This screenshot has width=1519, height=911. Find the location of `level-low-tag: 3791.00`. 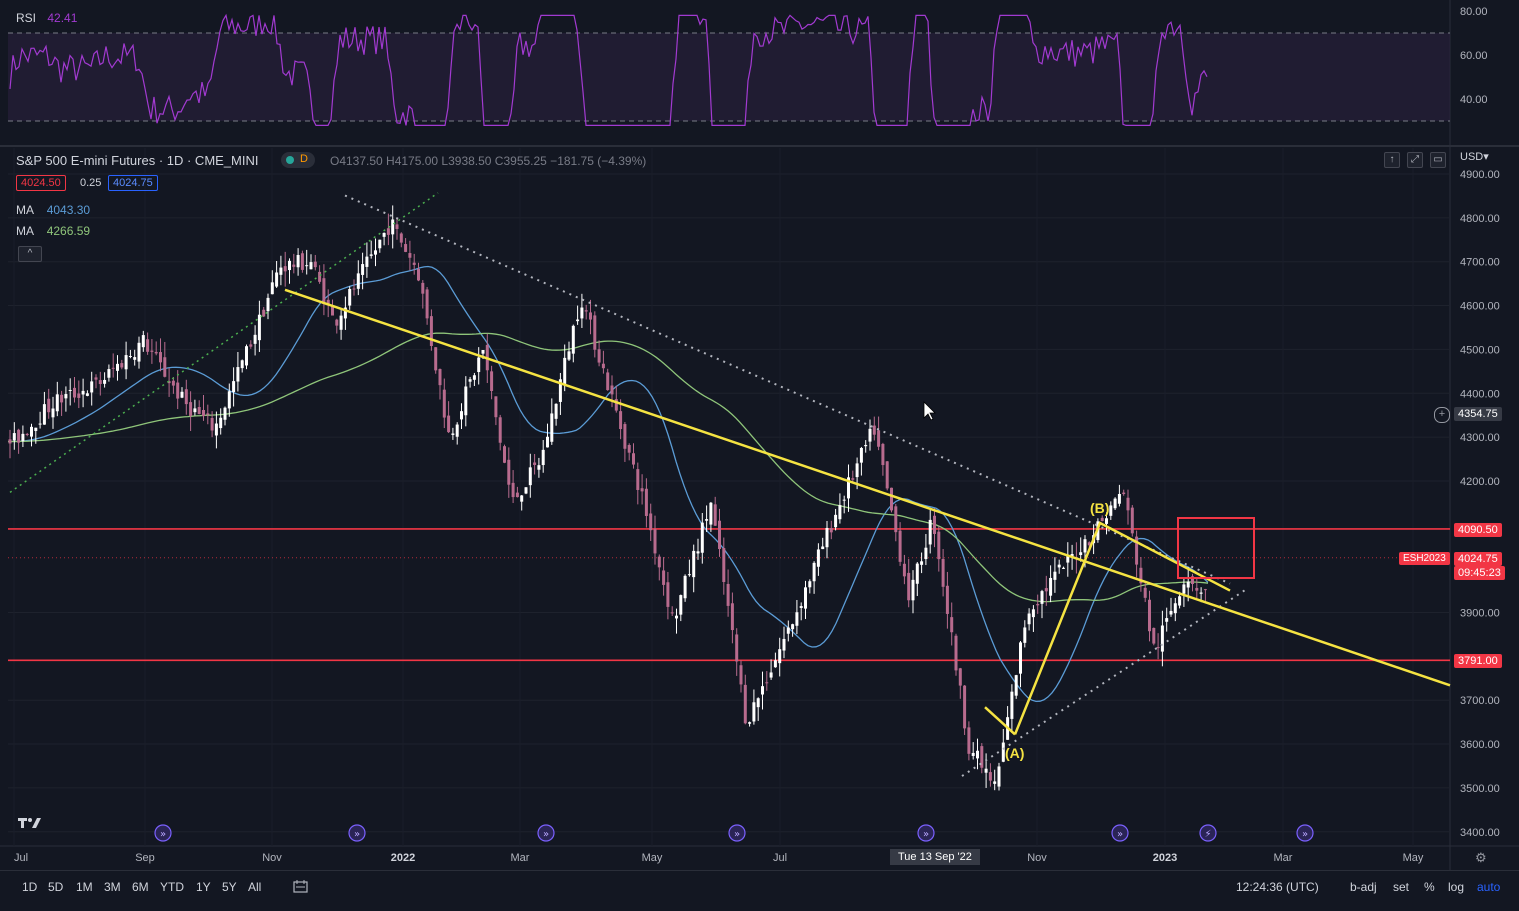

level-low-tag: 3791.00 is located at coordinates (1478, 661).